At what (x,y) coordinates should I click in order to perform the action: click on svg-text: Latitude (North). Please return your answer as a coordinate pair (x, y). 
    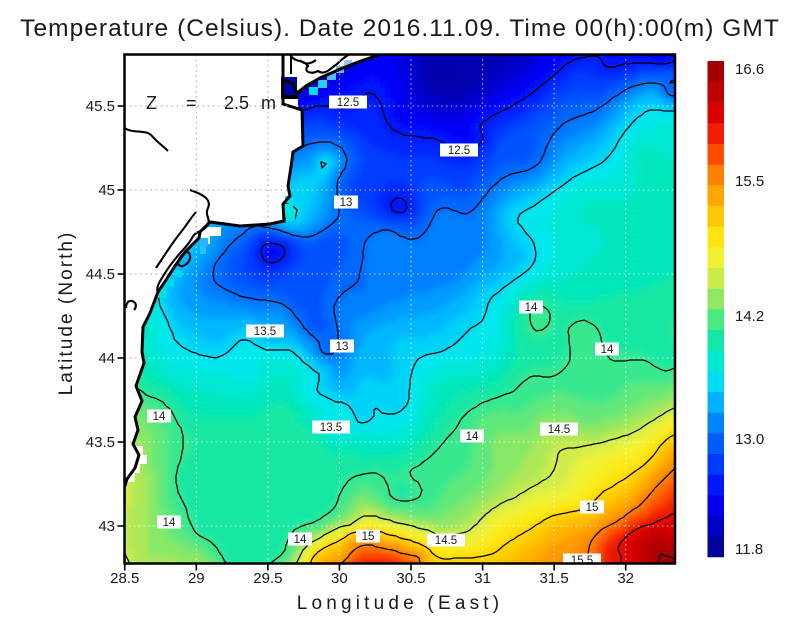
    Looking at the image, I should click on (66, 313).